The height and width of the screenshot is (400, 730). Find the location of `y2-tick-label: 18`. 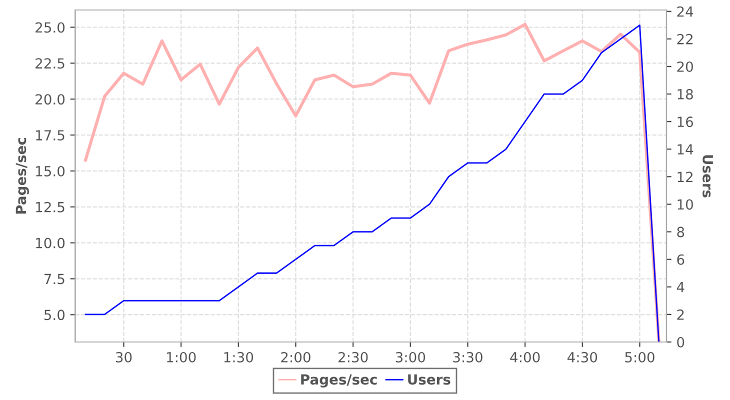

y2-tick-label: 18 is located at coordinates (685, 94).